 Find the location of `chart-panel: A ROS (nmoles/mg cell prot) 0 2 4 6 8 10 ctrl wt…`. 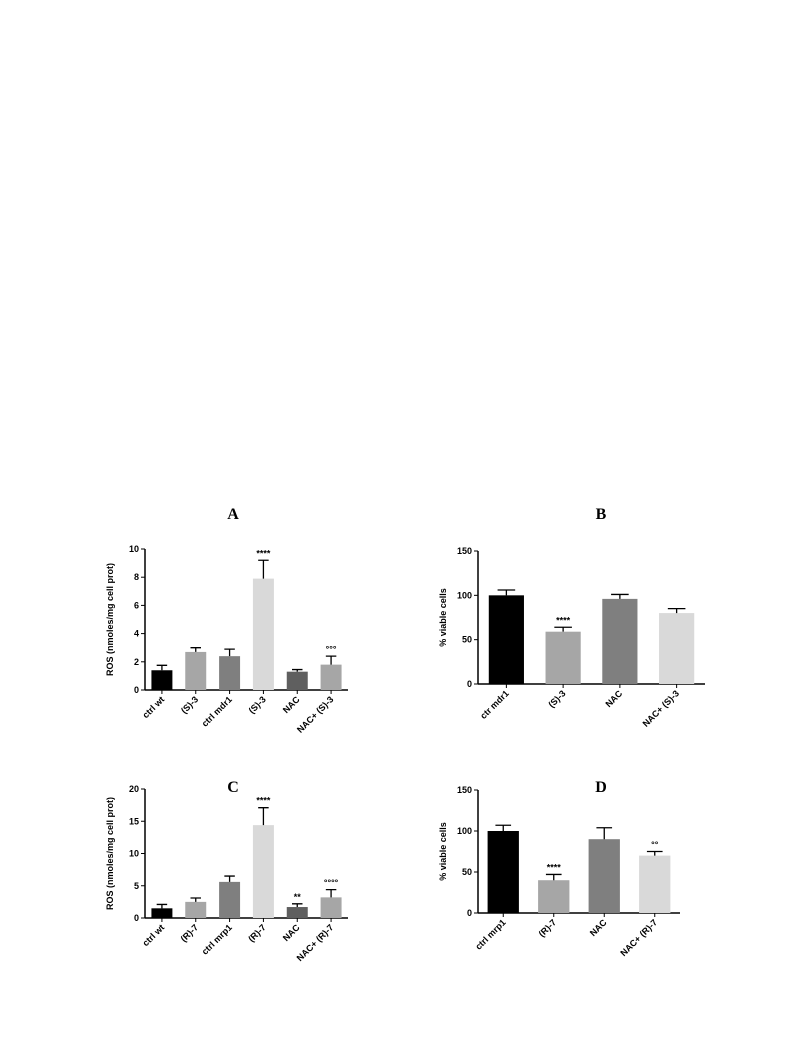

chart-panel: A ROS (nmoles/mg cell prot) 0 2 4 6 8 10 ctrl wt… is located at coordinates (226, 620).